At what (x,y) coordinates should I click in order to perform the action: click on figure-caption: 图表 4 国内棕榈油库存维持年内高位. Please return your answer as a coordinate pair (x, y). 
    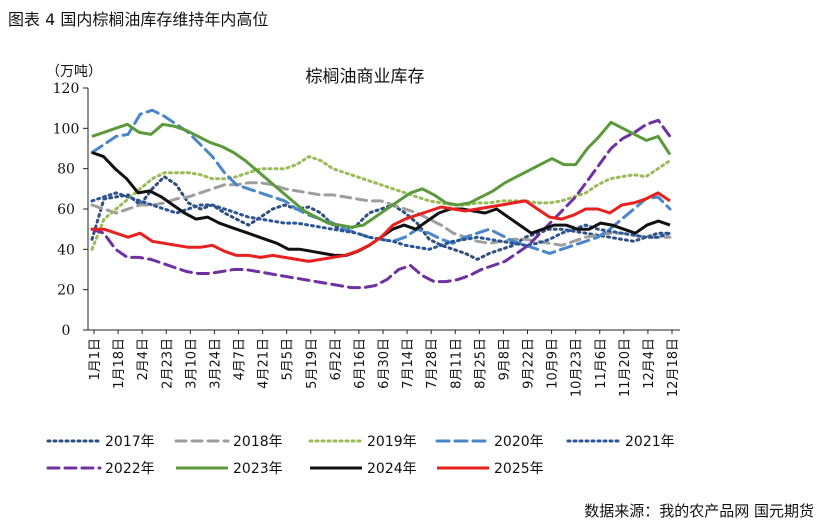
    Looking at the image, I should click on (138, 19).